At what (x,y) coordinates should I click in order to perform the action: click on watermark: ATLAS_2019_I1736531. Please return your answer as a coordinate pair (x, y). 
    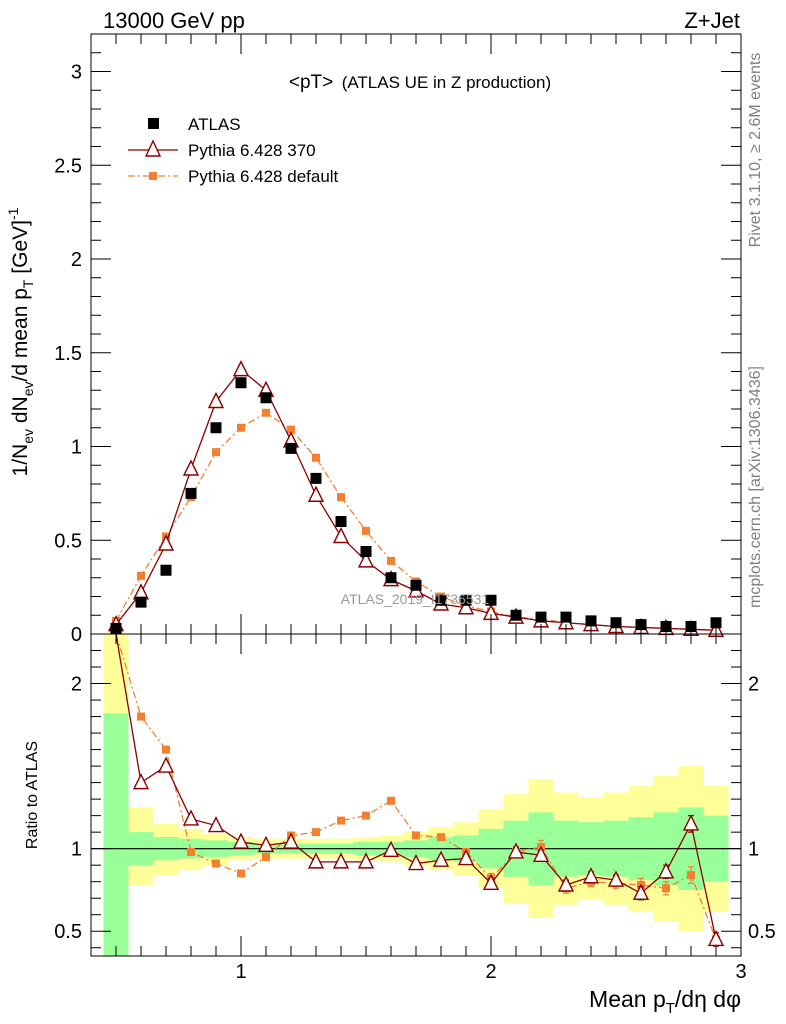
    Looking at the image, I should click on (415, 599).